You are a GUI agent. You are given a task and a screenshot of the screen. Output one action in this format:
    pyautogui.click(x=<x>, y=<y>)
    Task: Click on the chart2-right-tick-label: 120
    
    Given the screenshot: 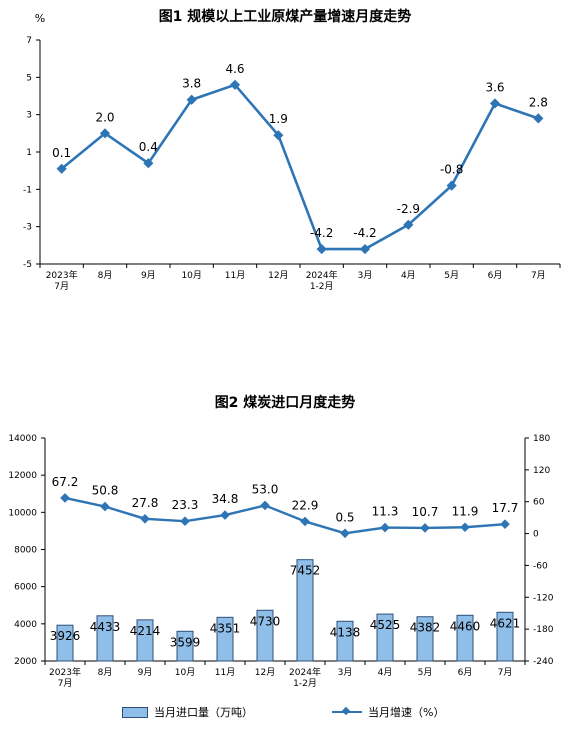 What is the action you would take?
    pyautogui.click(x=541, y=471)
    